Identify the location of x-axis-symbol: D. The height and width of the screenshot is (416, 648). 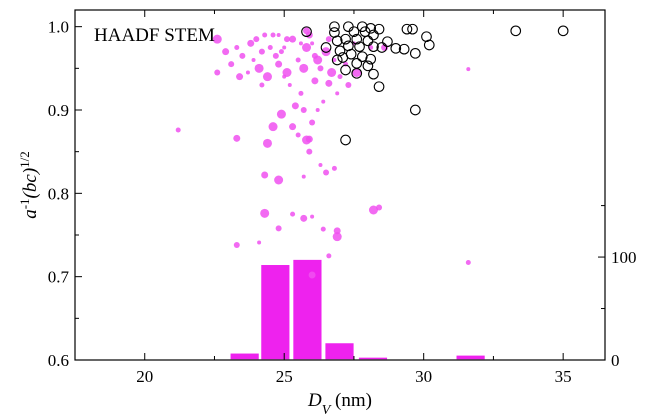
(314, 400).